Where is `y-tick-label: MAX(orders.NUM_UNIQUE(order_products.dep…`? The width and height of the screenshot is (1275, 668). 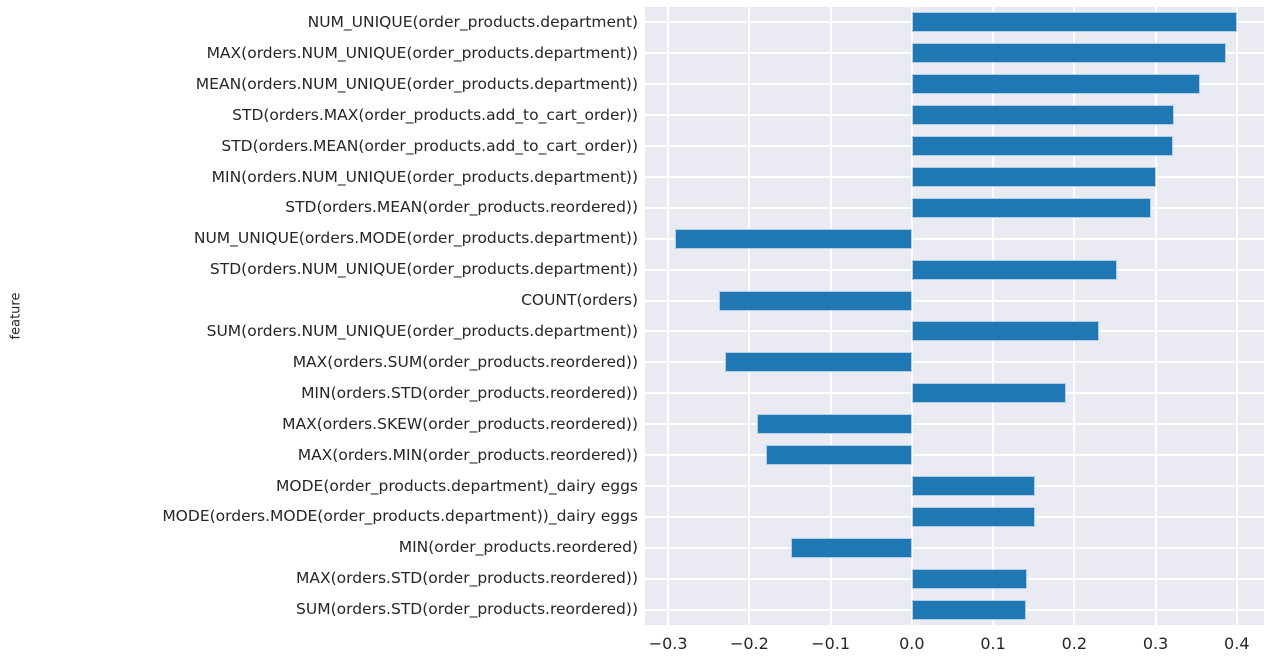 y-tick-label: MAX(orders.NUM_UNIQUE(order_products.dep… is located at coordinates (422, 52).